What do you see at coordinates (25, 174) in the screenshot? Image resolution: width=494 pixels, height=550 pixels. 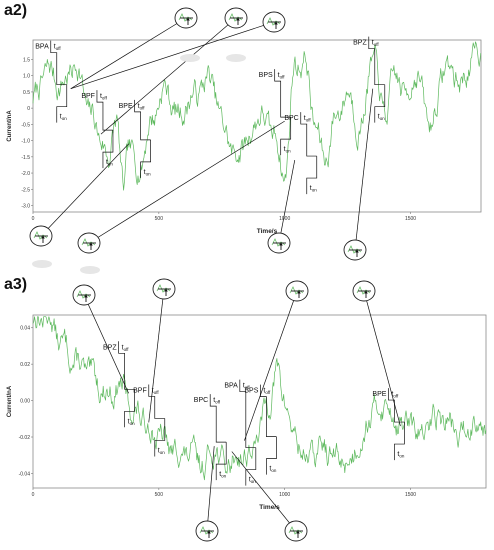 I see `y-tick-label: -2.0` at bounding box center [25, 174].